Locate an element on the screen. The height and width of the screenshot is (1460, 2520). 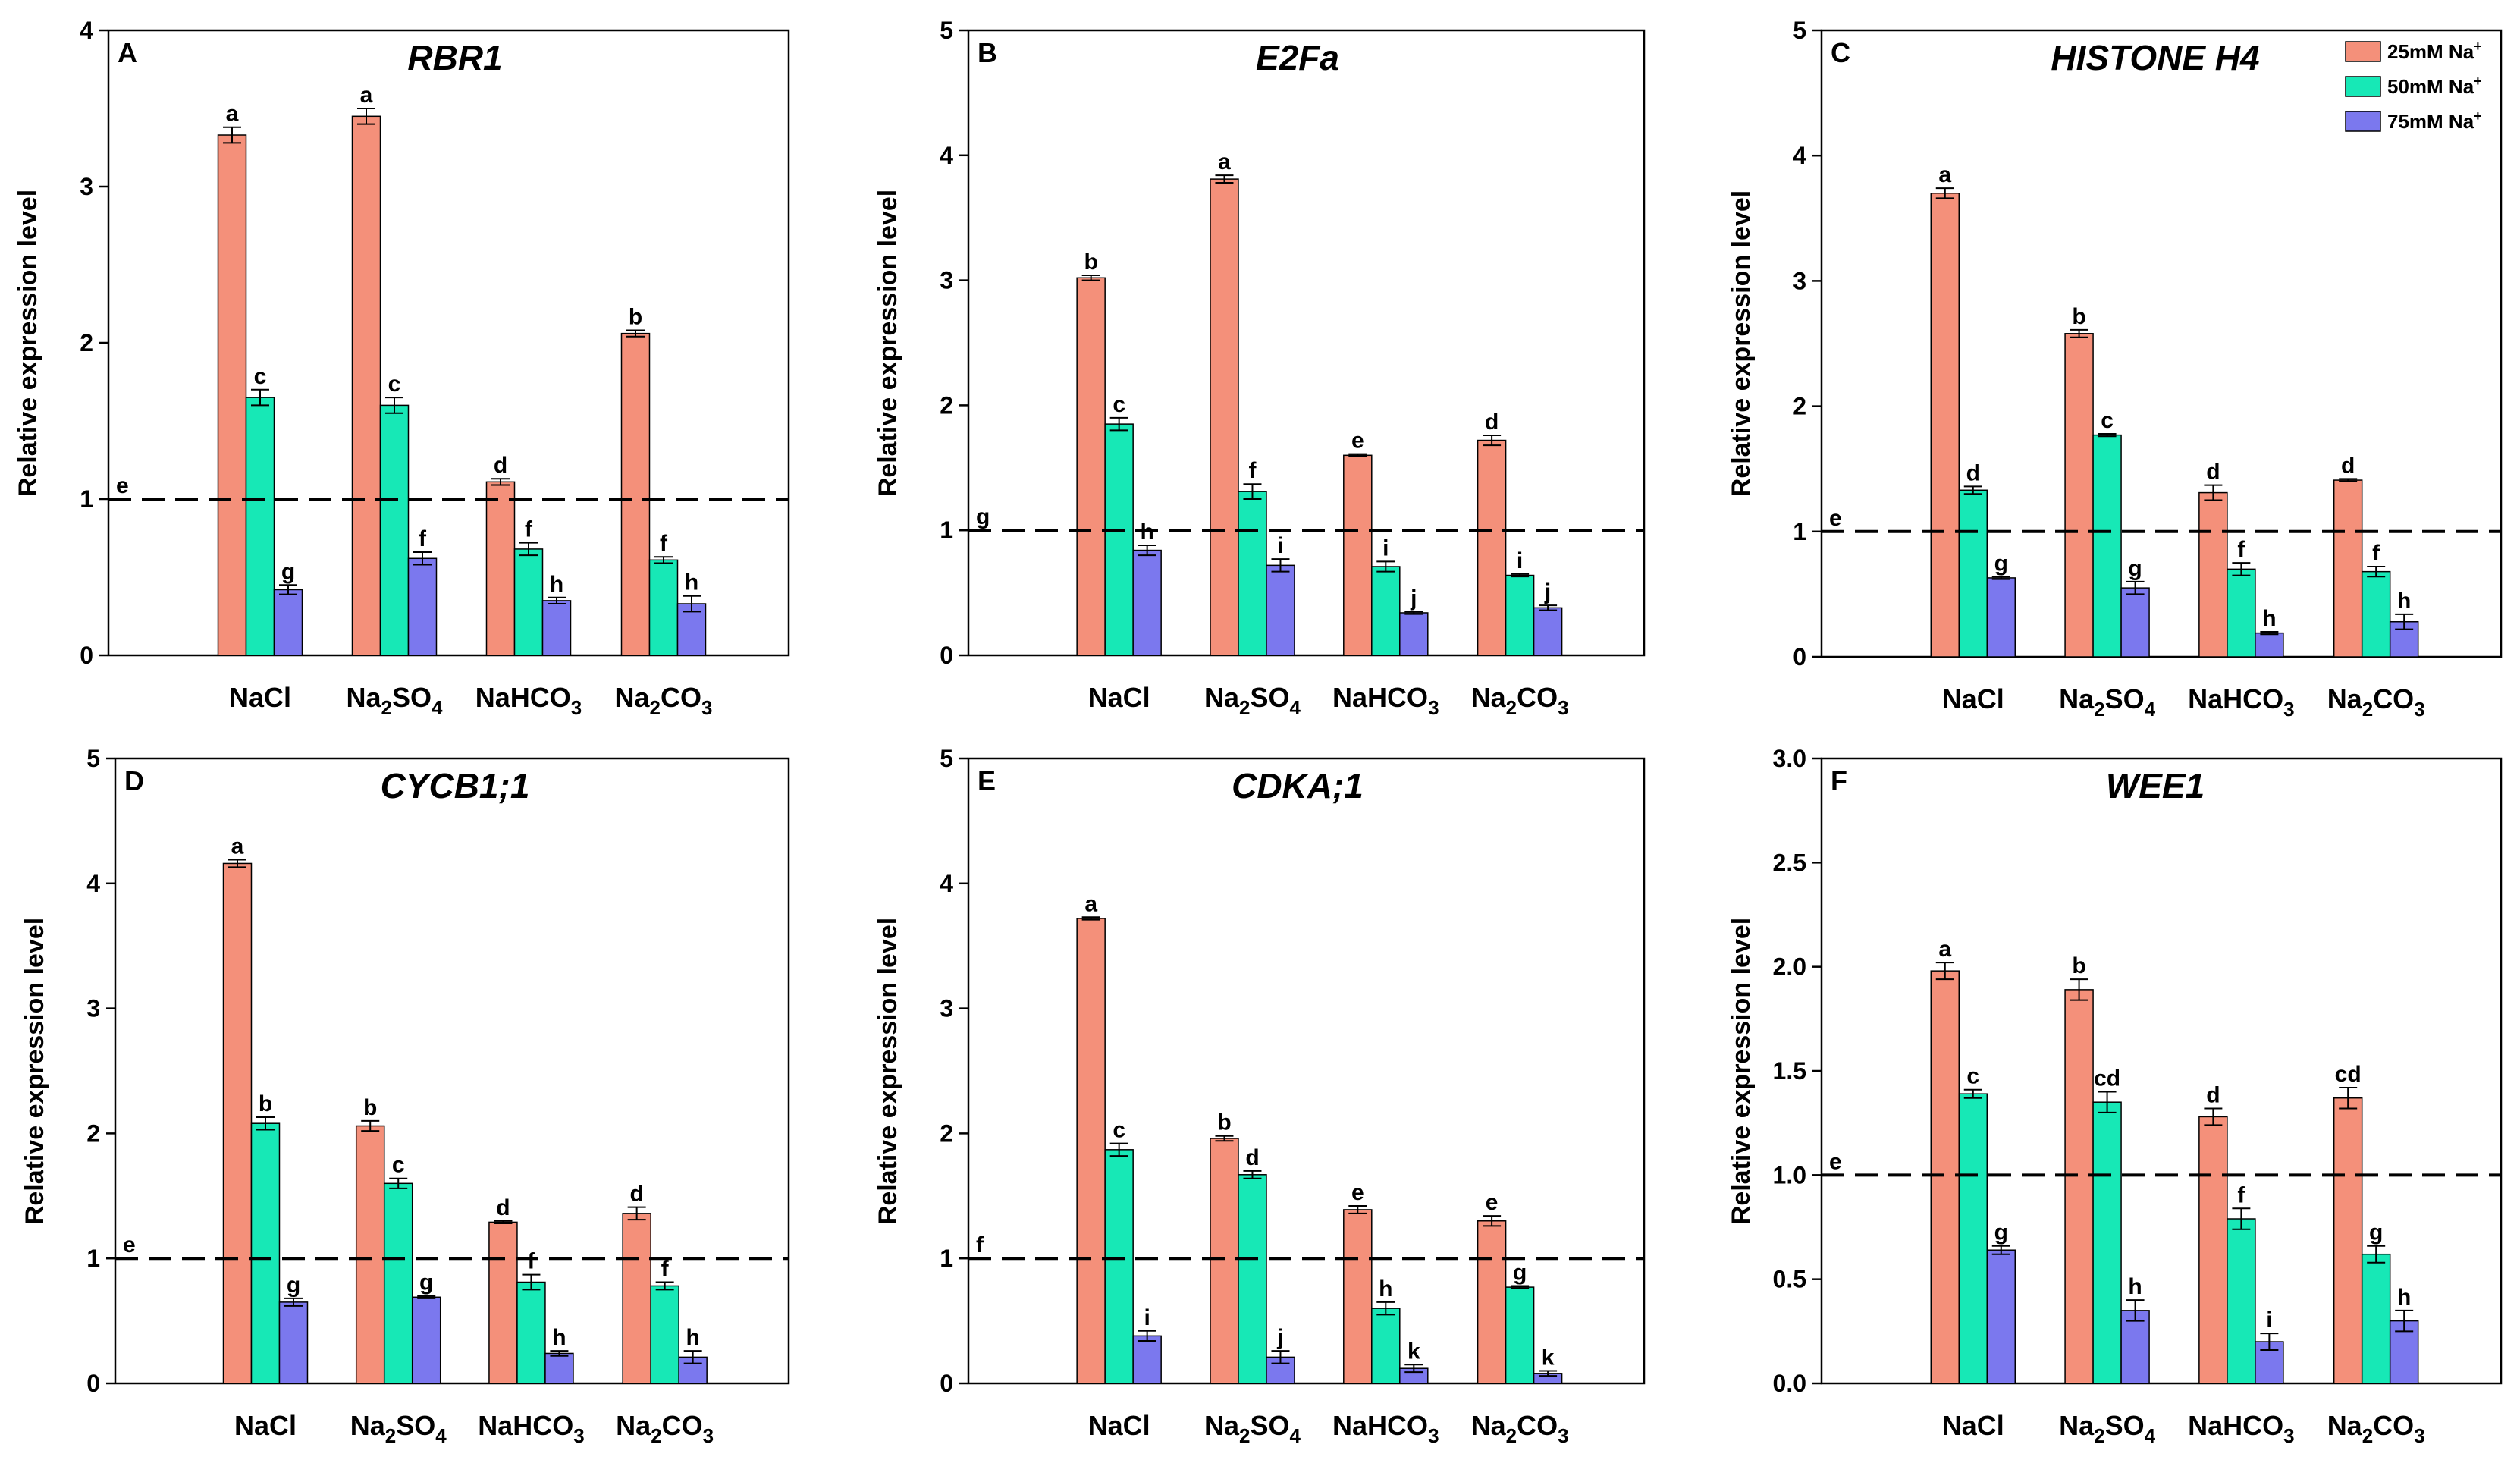
chart-title: CDKA;1 is located at coordinates (1298, 785).